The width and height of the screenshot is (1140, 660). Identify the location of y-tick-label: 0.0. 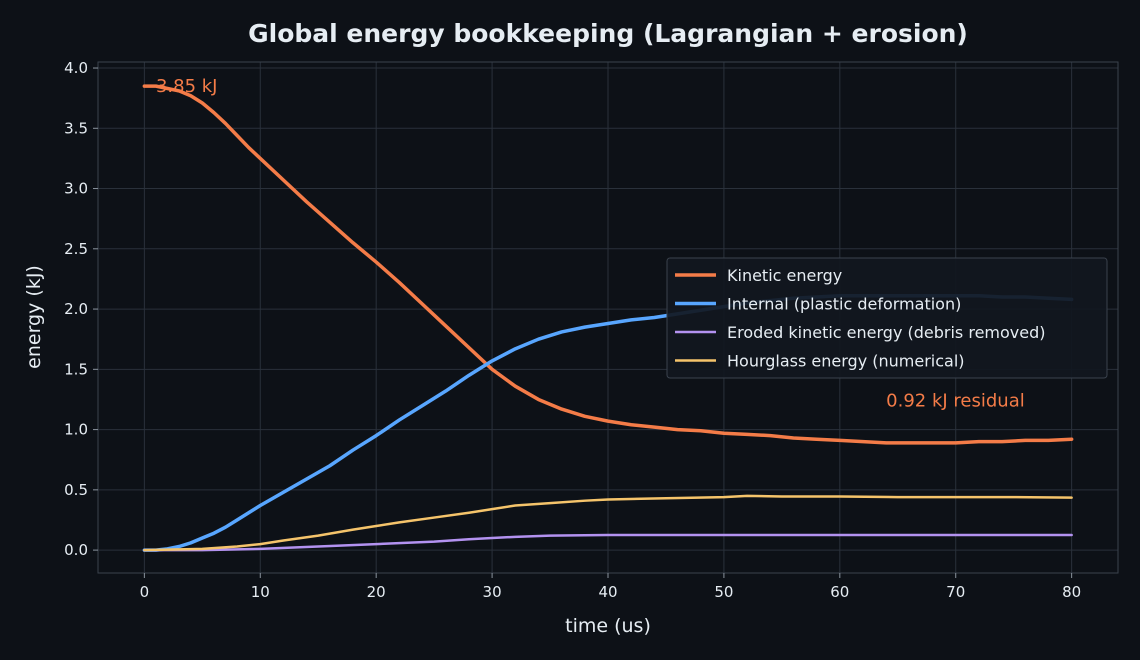
(76, 550).